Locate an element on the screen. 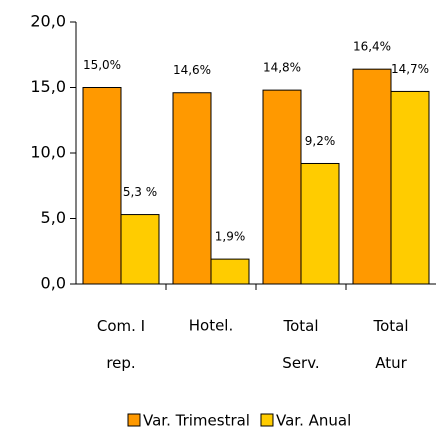  y-tick-label: 15,0 is located at coordinates (48, 86).